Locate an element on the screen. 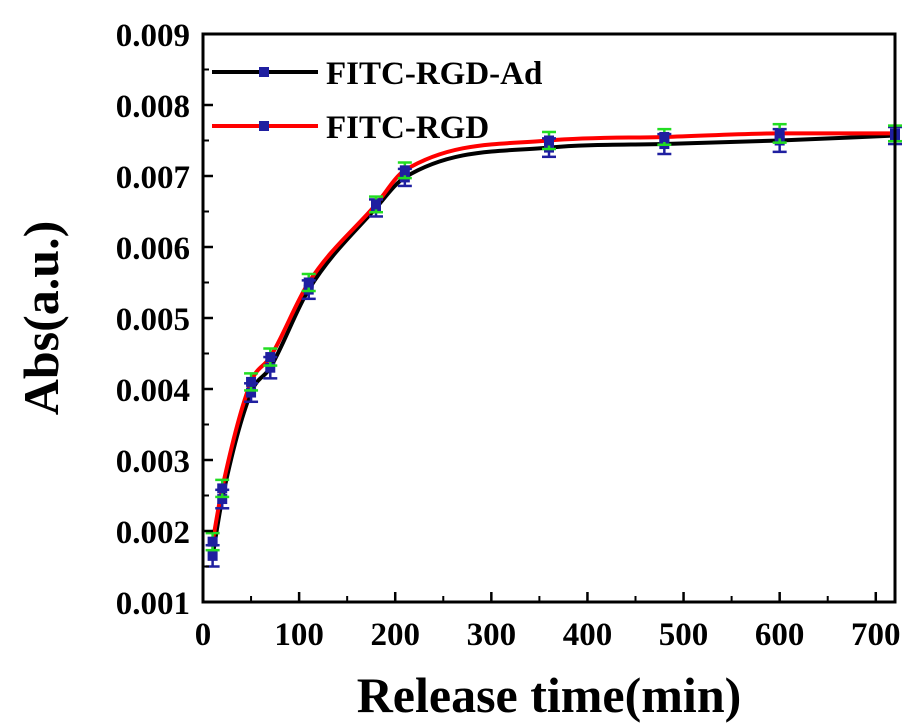 The height and width of the screenshot is (727, 915). y-axis-title: Abs(a.u.) is located at coordinates (41, 318).